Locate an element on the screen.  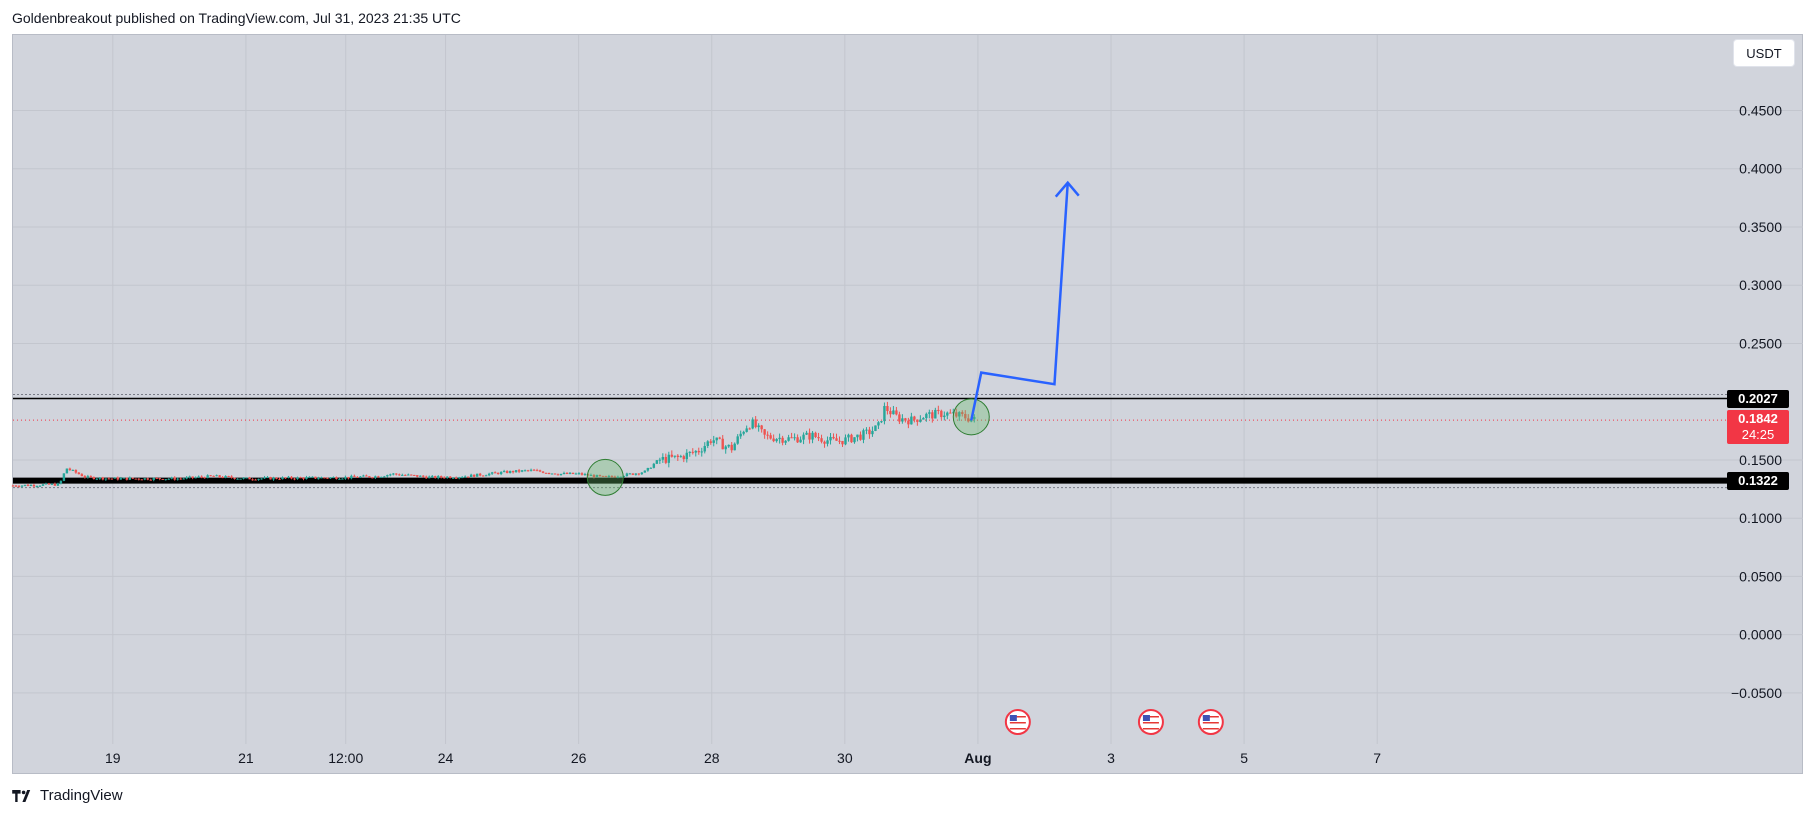
arrow-head-icon is located at coordinates (1067, 189).